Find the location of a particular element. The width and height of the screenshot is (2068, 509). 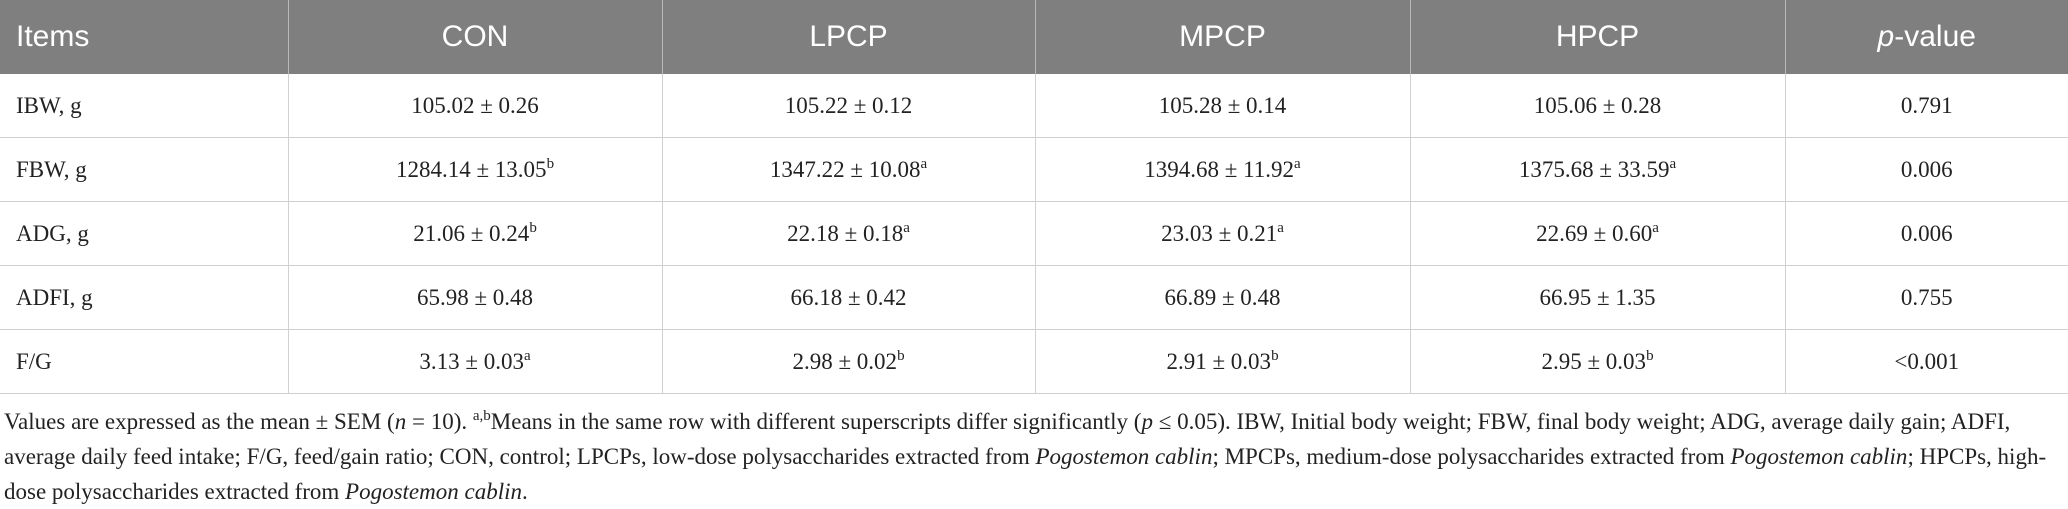

cell: 1284.14 ± 13.05b is located at coordinates (474, 169).